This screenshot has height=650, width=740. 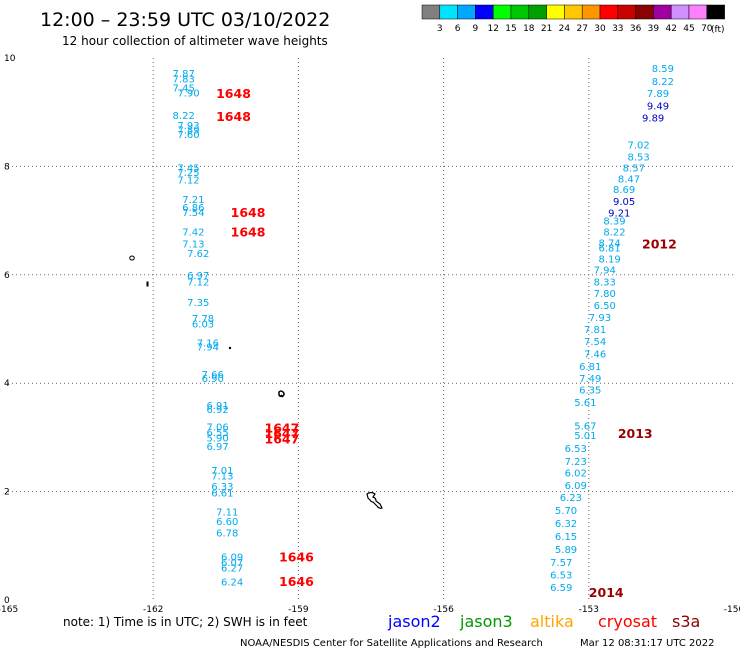 I want to click on wave-height-value: 7.25, so click(x=188, y=173).